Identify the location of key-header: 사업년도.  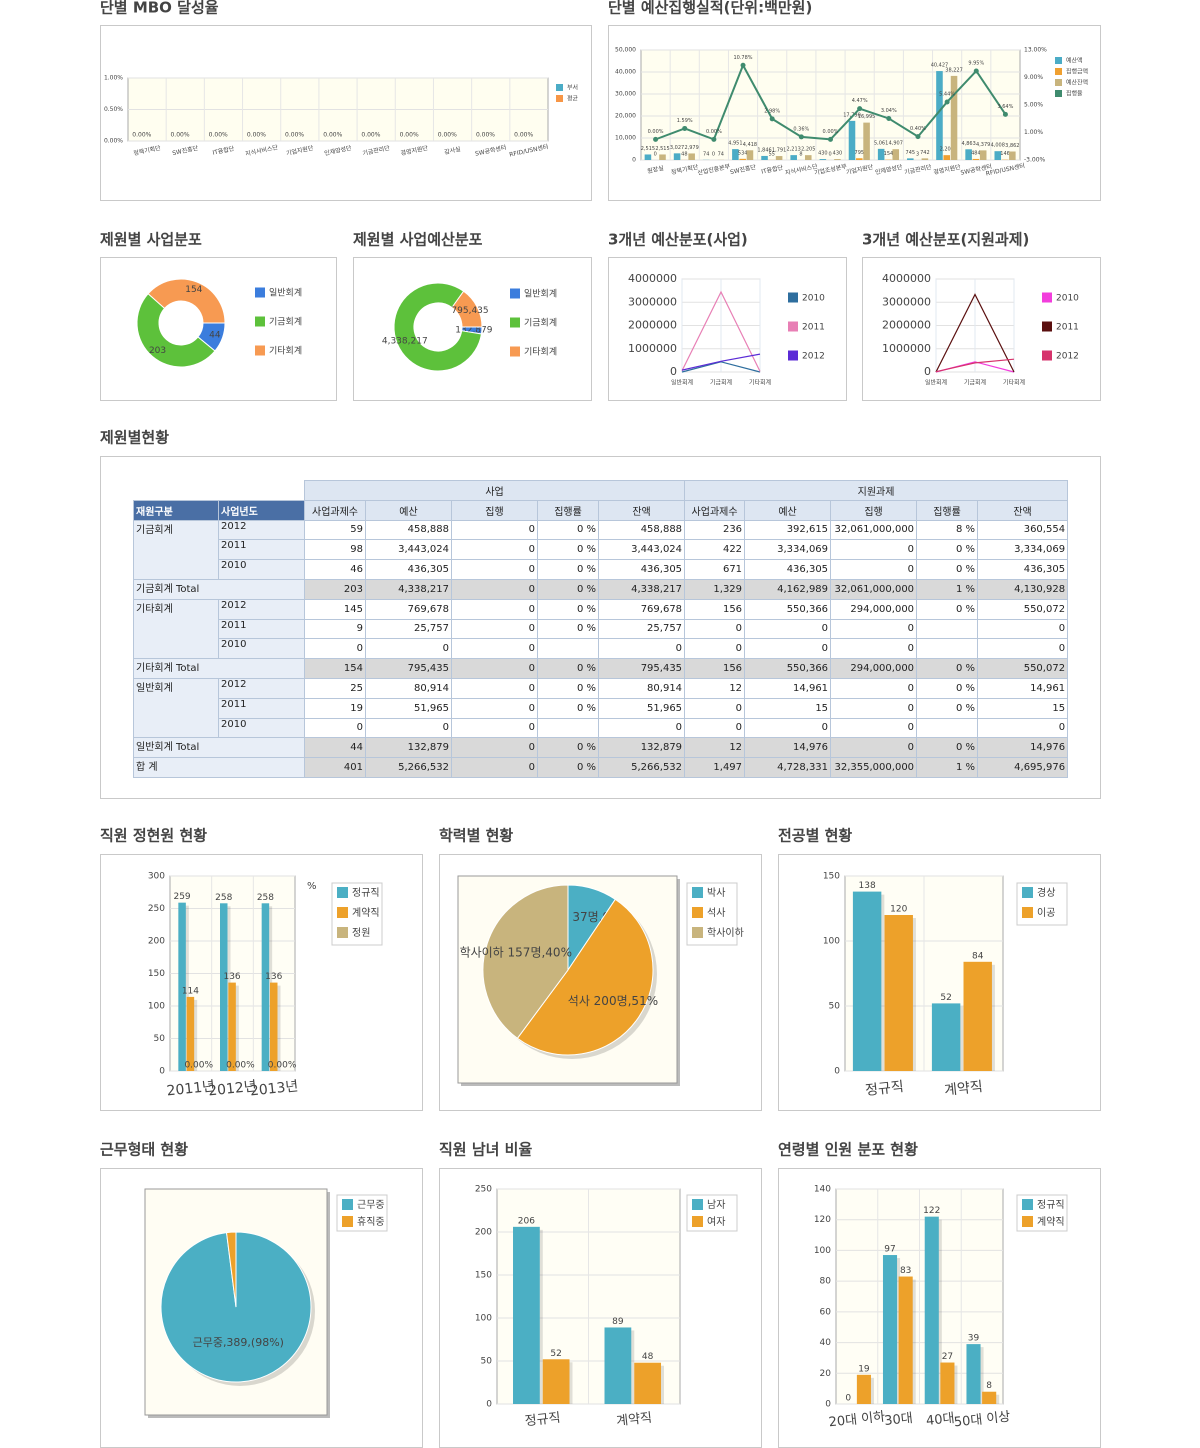
(261, 510).